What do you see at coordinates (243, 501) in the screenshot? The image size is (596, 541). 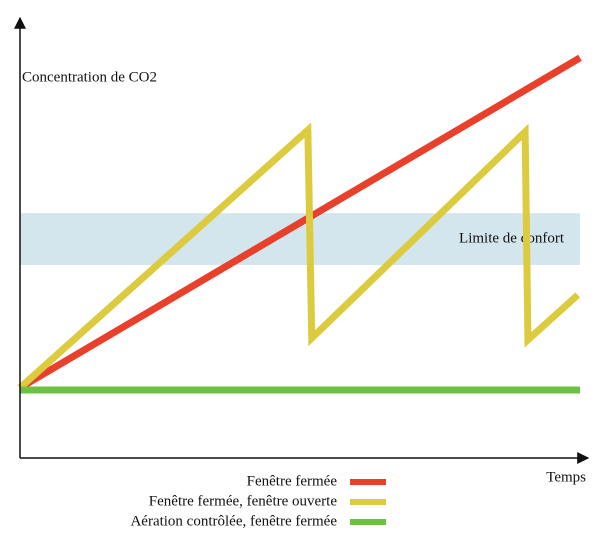 I see `legend-label: Fenêtre fermée, fenêtre ouverte` at bounding box center [243, 501].